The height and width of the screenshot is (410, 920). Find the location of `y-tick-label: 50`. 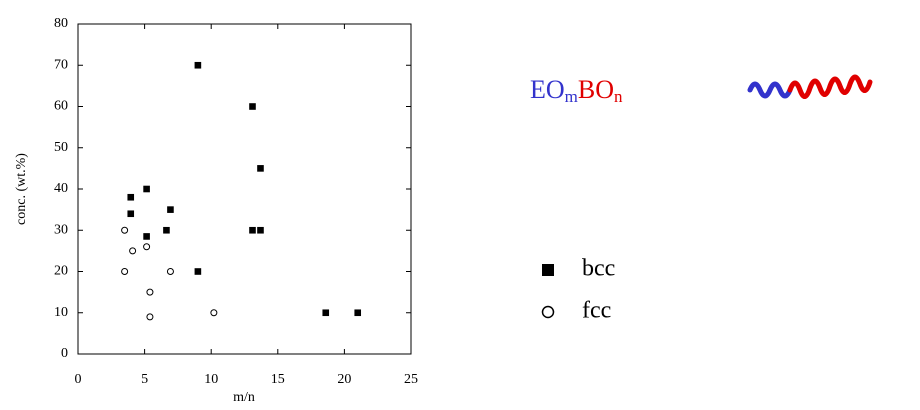

y-tick-label: 50 is located at coordinates (61, 147).